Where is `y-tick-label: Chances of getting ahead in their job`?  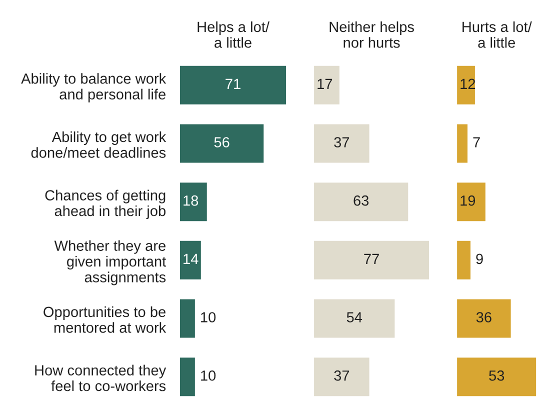 y-tick-label: Chances of getting ahead in their job is located at coordinates (105, 205).